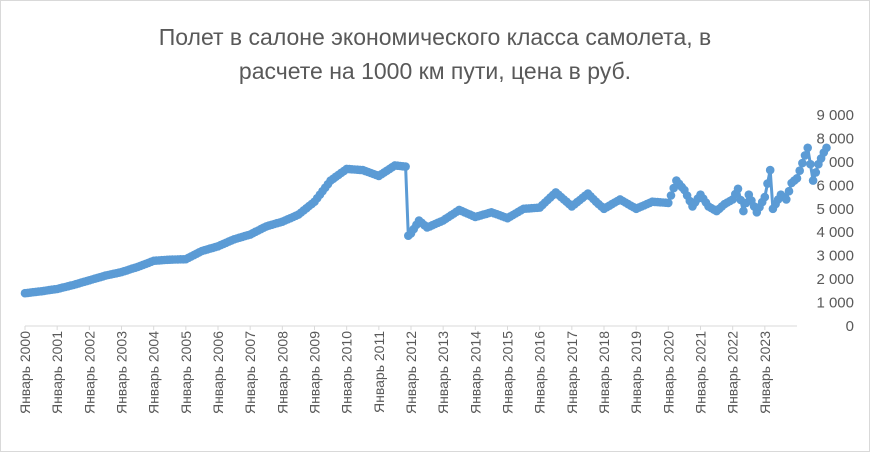 This screenshot has width=870, height=452. Describe the element at coordinates (572, 372) in the screenshot. I see `x-tick-label: Январь 2017` at that location.